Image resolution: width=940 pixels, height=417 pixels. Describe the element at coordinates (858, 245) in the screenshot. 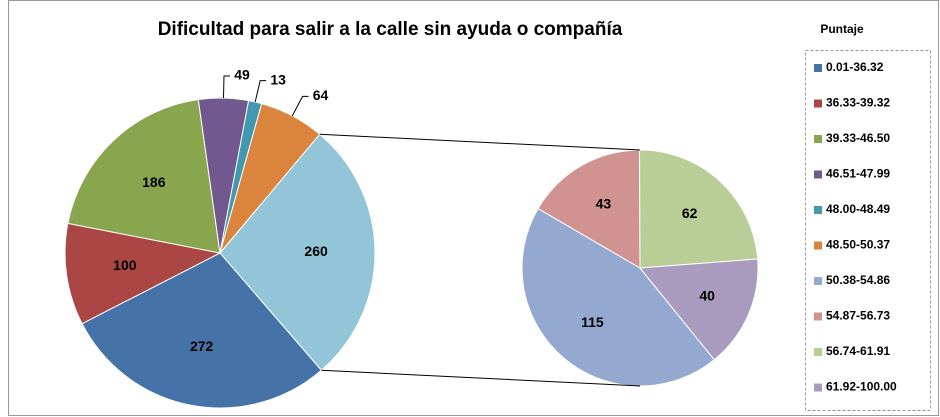

I see `legend-label: 48.50-50.37` at that location.